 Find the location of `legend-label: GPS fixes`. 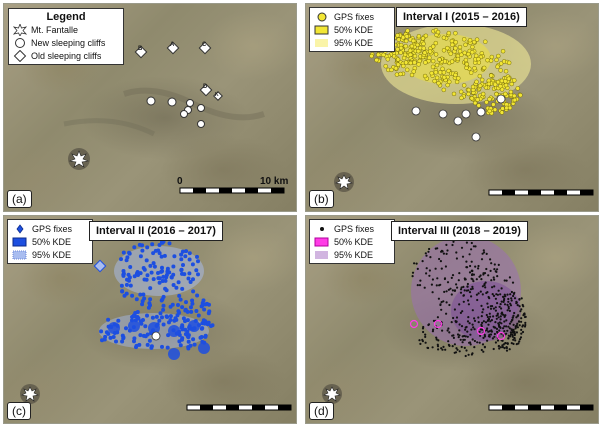

legend-label: GPS fixes is located at coordinates (52, 228).